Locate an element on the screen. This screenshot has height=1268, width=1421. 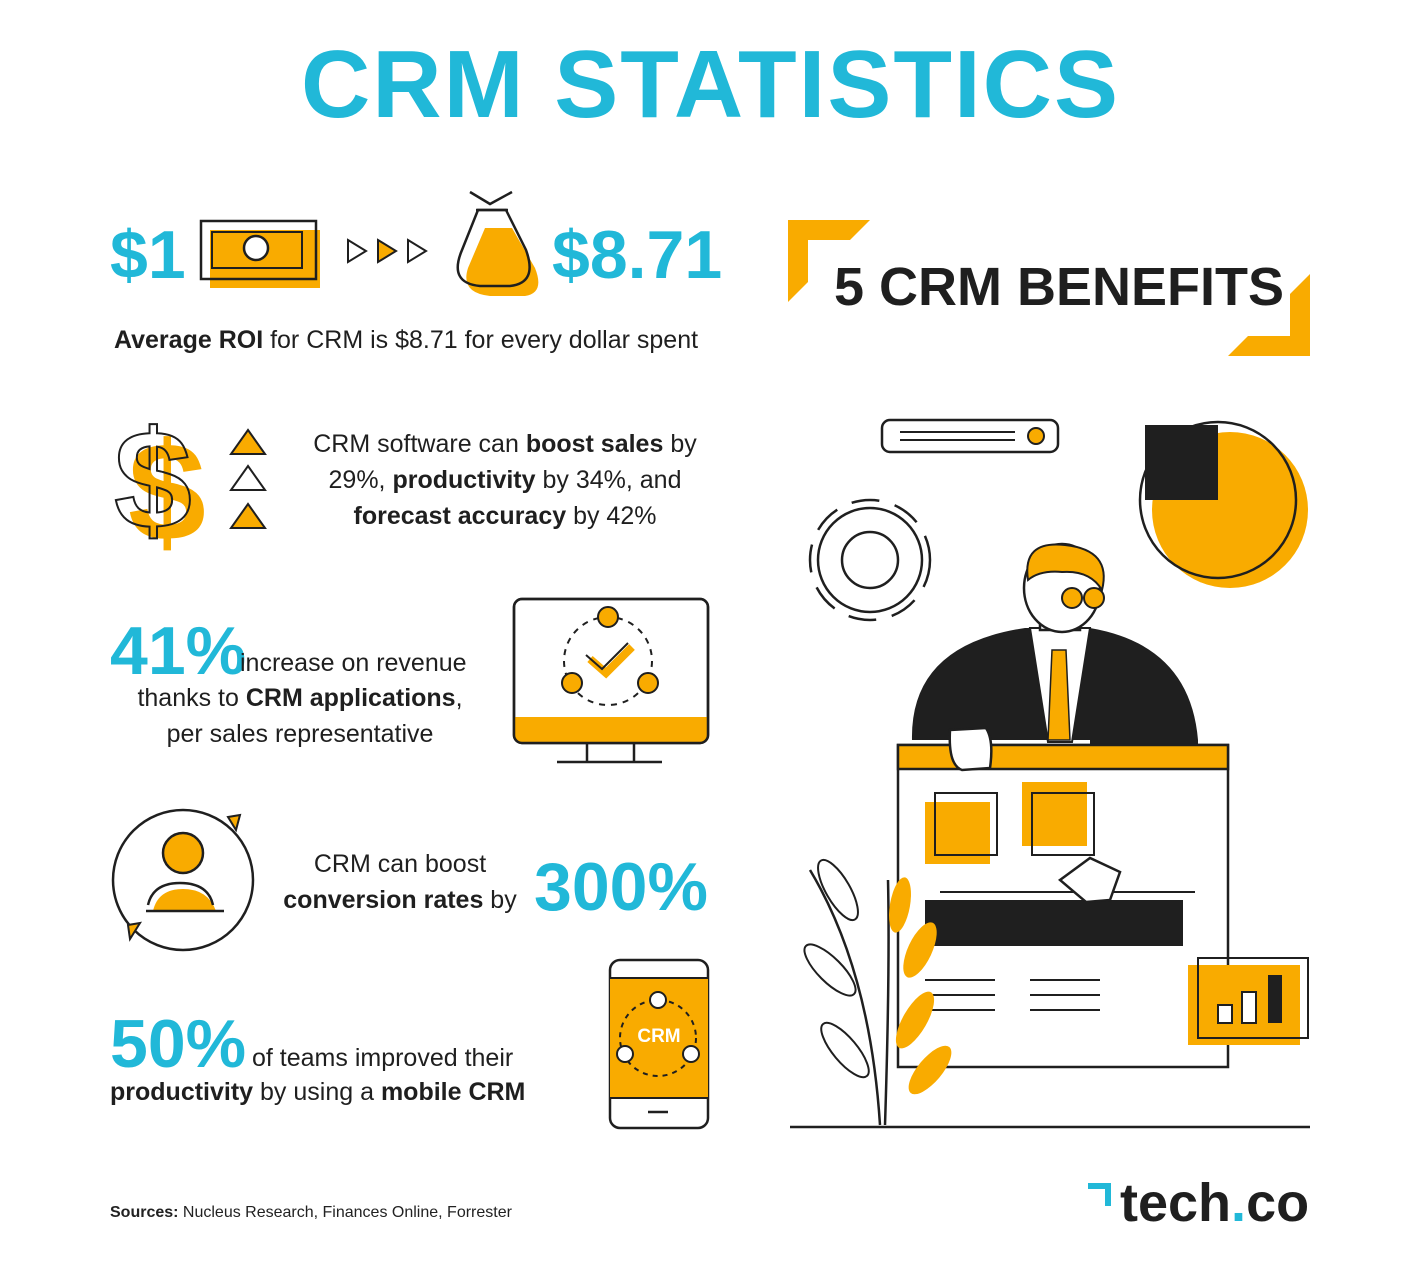
revenue-t4: per sales representative is located at coordinates (300, 734).